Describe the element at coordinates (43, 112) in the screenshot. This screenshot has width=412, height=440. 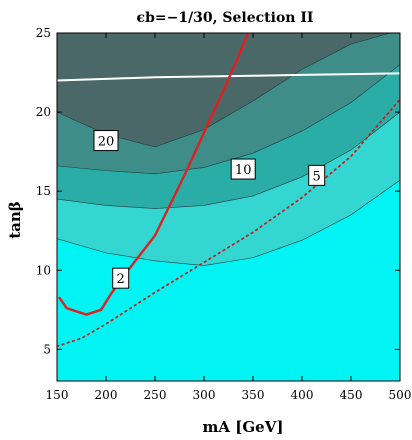
I see `y-tick-label-20: 20` at that location.